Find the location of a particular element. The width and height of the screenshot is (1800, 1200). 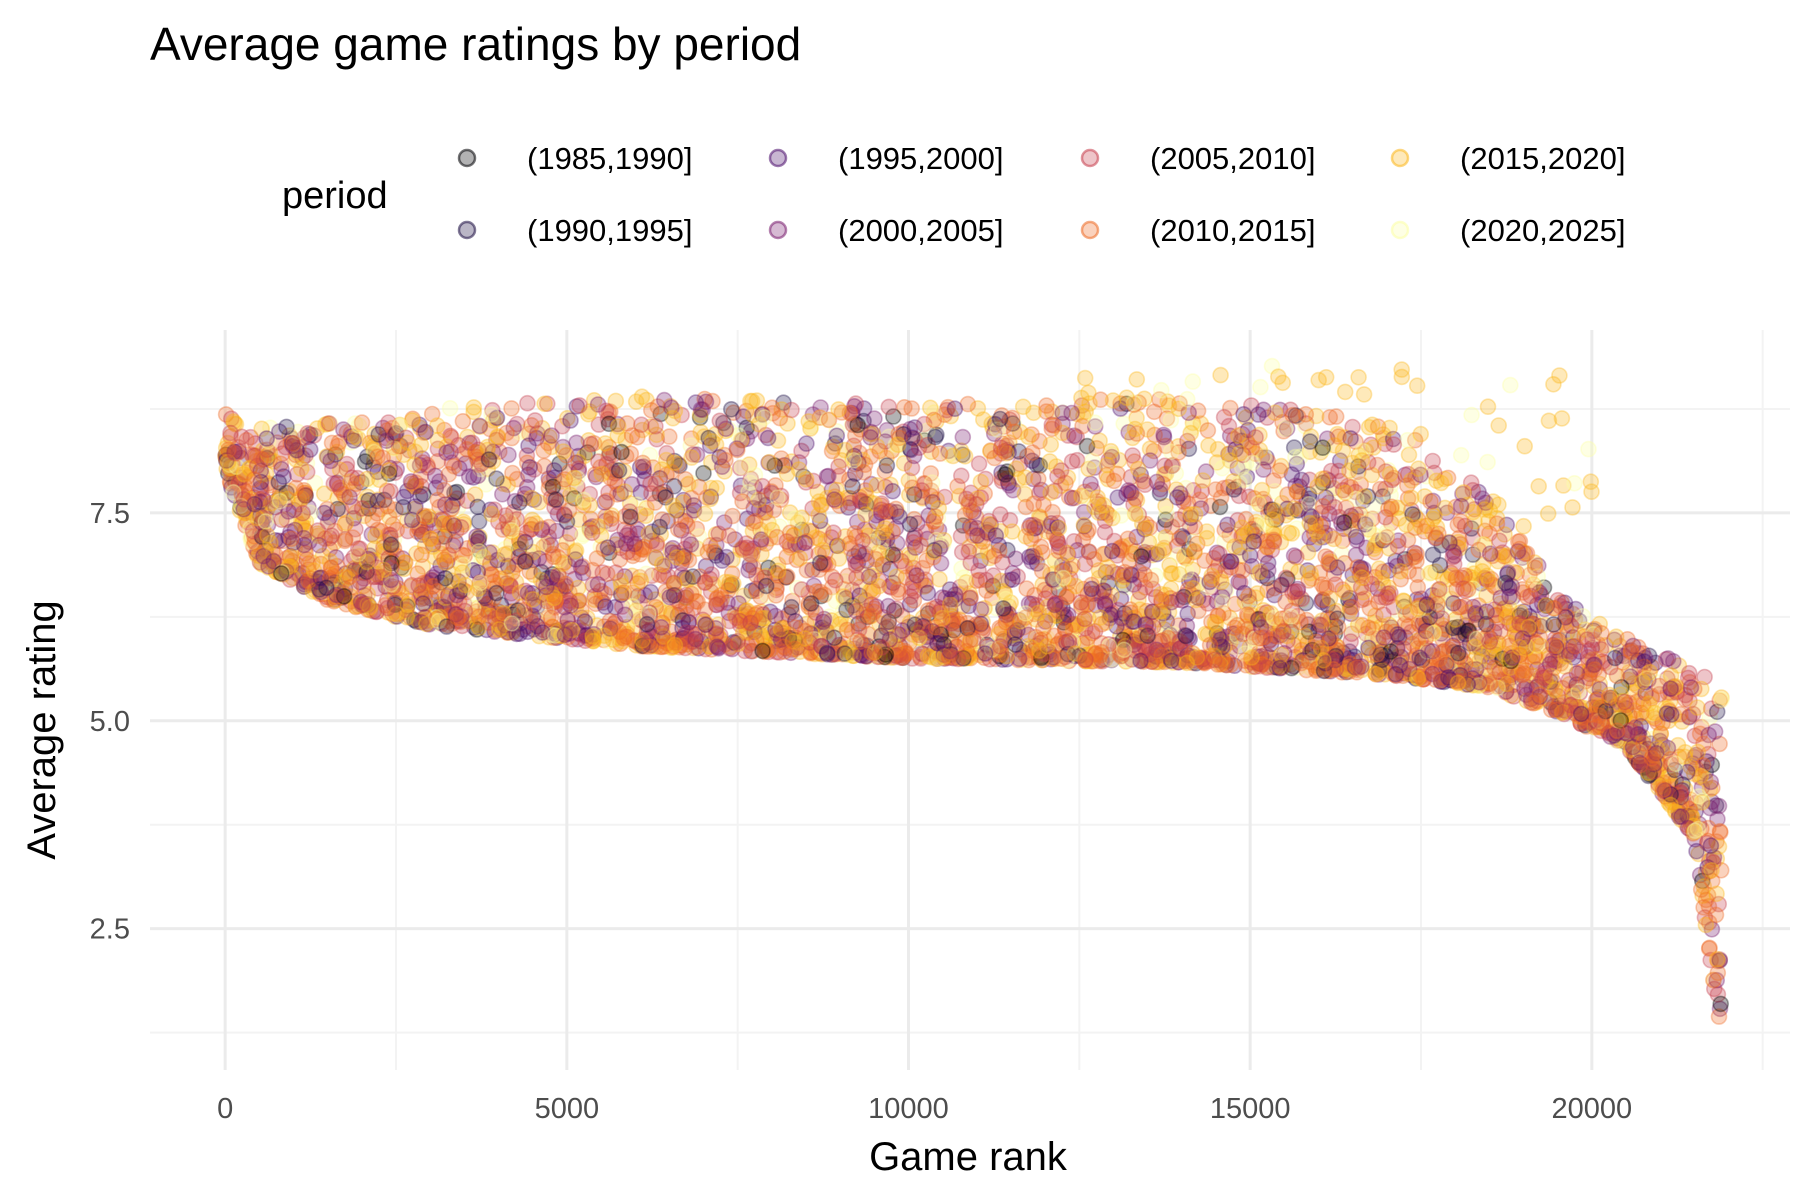

legend-label: (1985,1990] is located at coordinates (609, 158).